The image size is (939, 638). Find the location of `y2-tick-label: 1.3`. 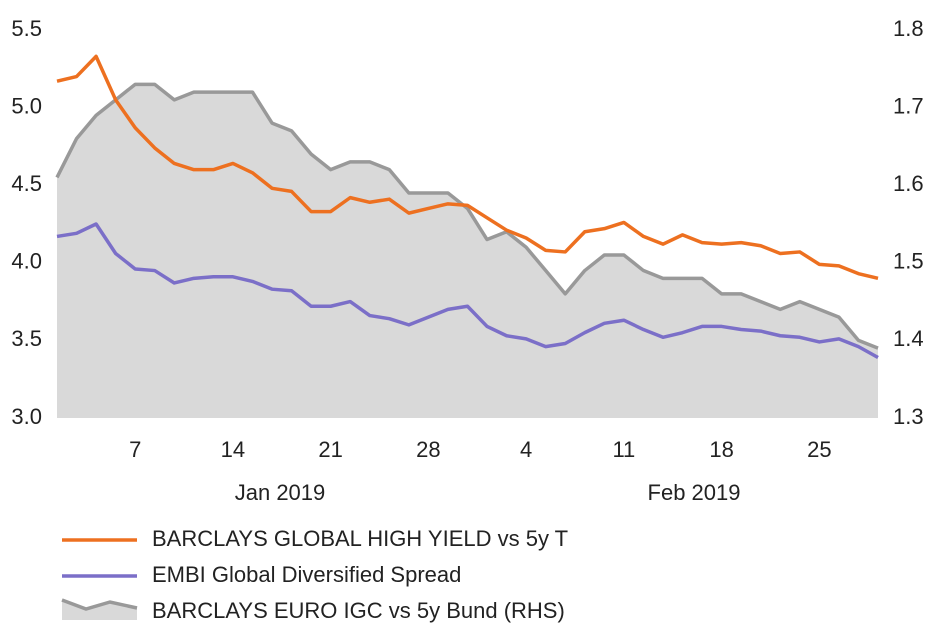

y2-tick-label: 1.3 is located at coordinates (908, 416).